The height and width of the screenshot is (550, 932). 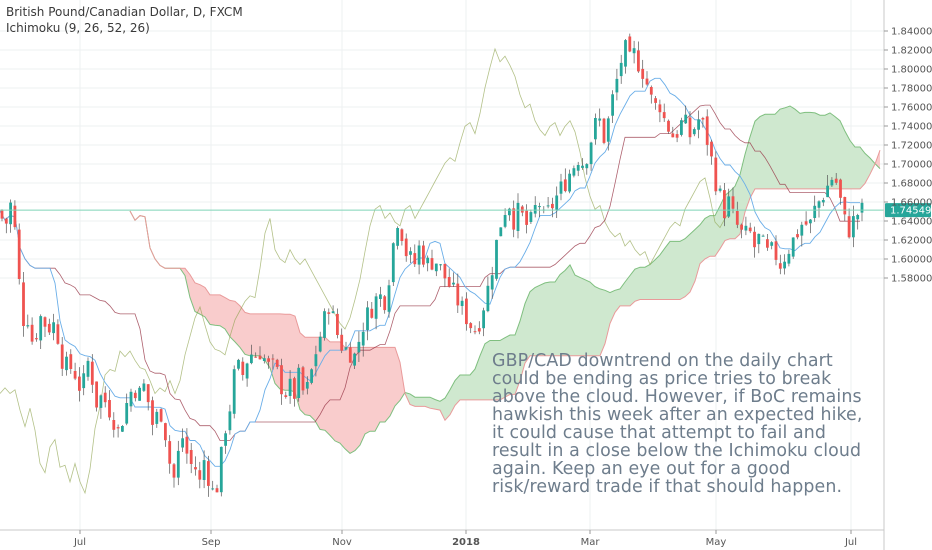 What do you see at coordinates (911, 279) in the screenshot?
I see `price-tick-label: 1.58000` at bounding box center [911, 279].